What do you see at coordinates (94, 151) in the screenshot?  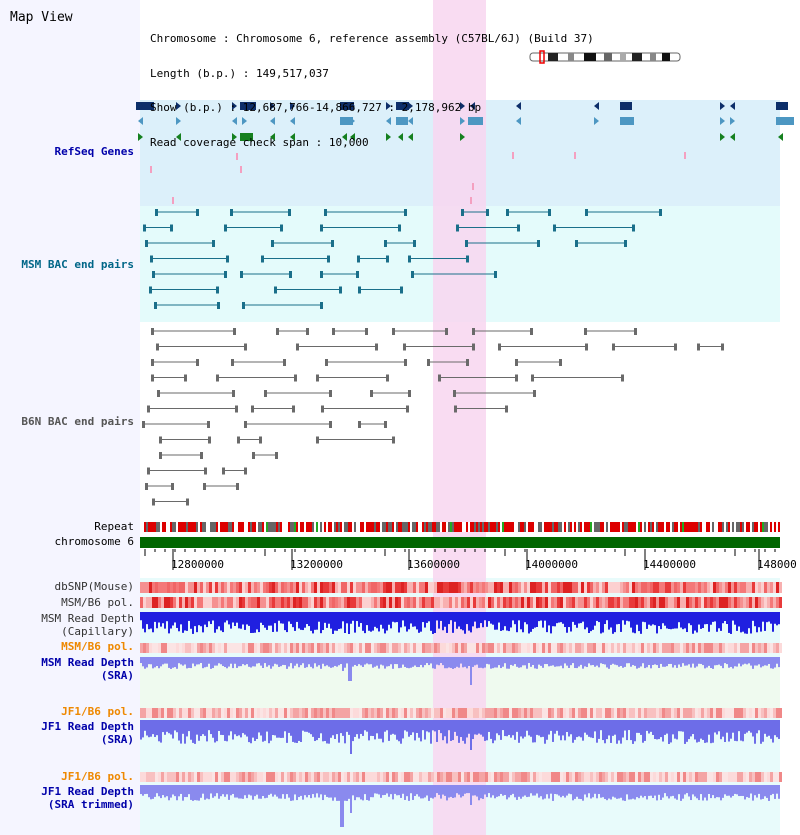 I see `refseq-genes-label: RefSeq Genes` at bounding box center [94, 151].